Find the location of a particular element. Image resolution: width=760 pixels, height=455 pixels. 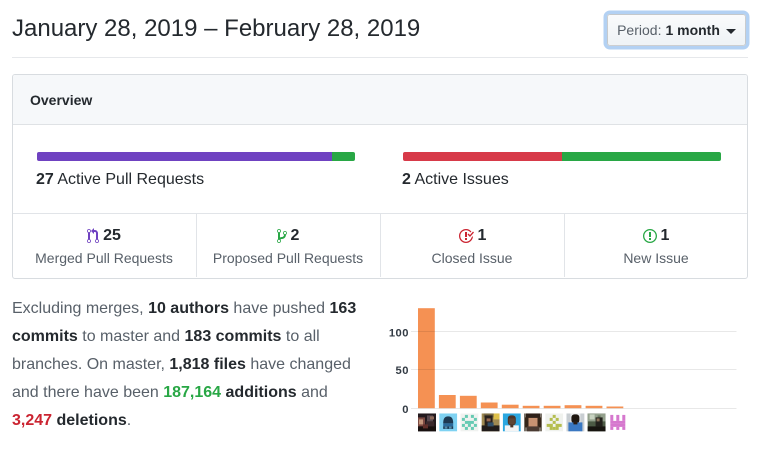

svg-text: 50 is located at coordinates (402, 371).